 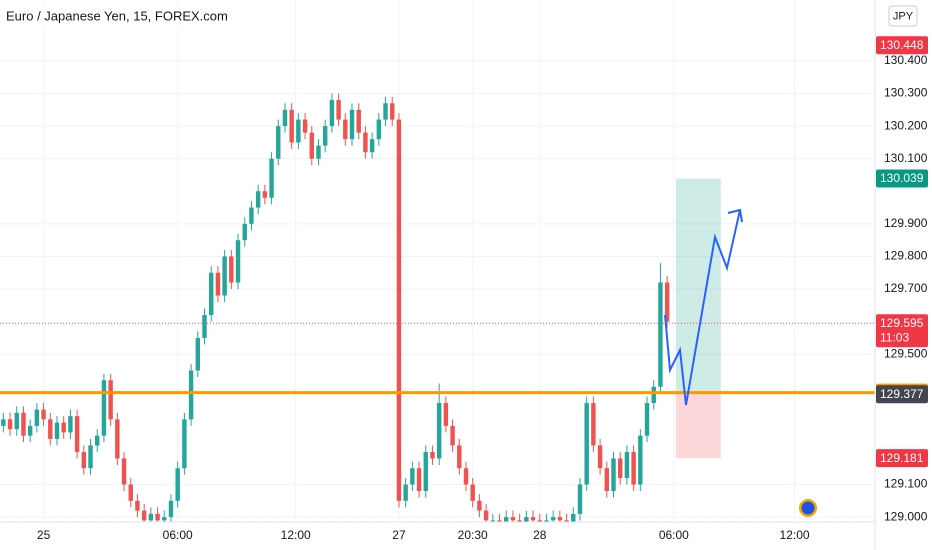 I want to click on y-tick-label: 130.300, so click(x=906, y=93).